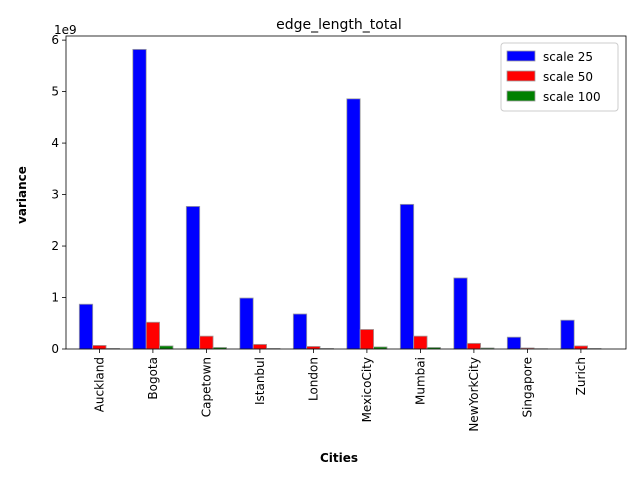  What do you see at coordinates (55, 143) in the screenshot?
I see `y-tick-label: 4` at bounding box center [55, 143].